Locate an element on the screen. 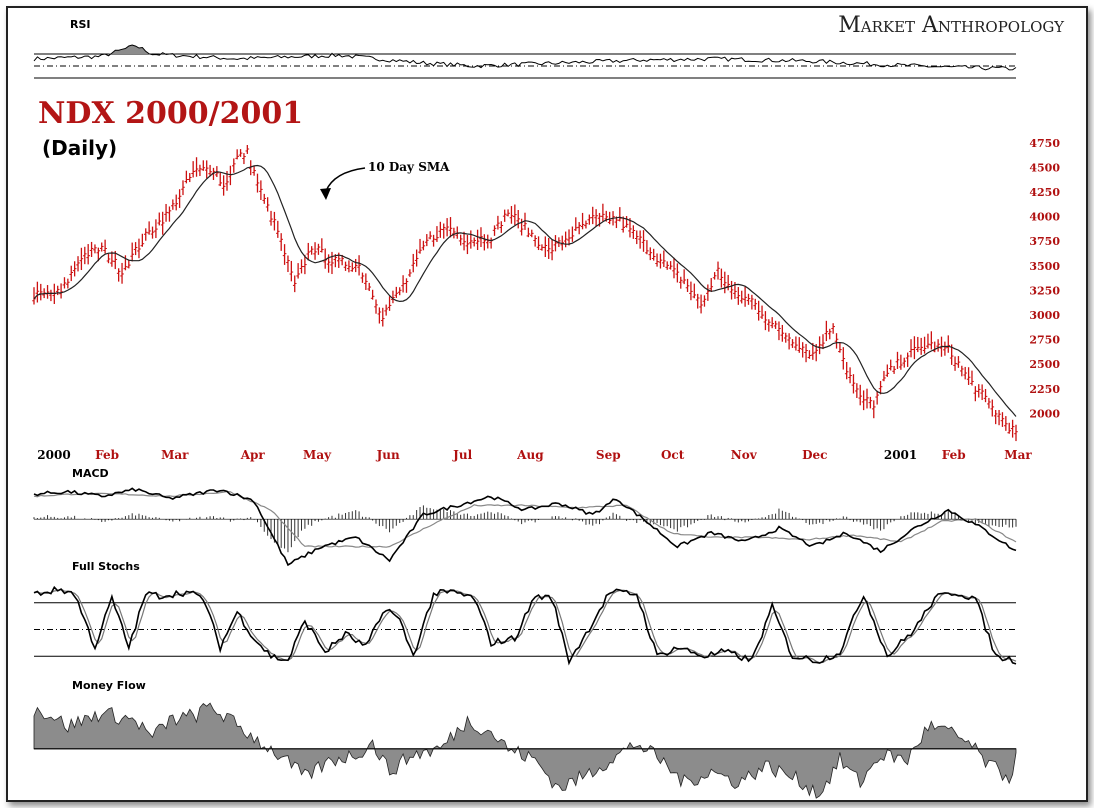 This screenshot has width=1094, height=808. y-tick-label: 3250 is located at coordinates (1044, 290).